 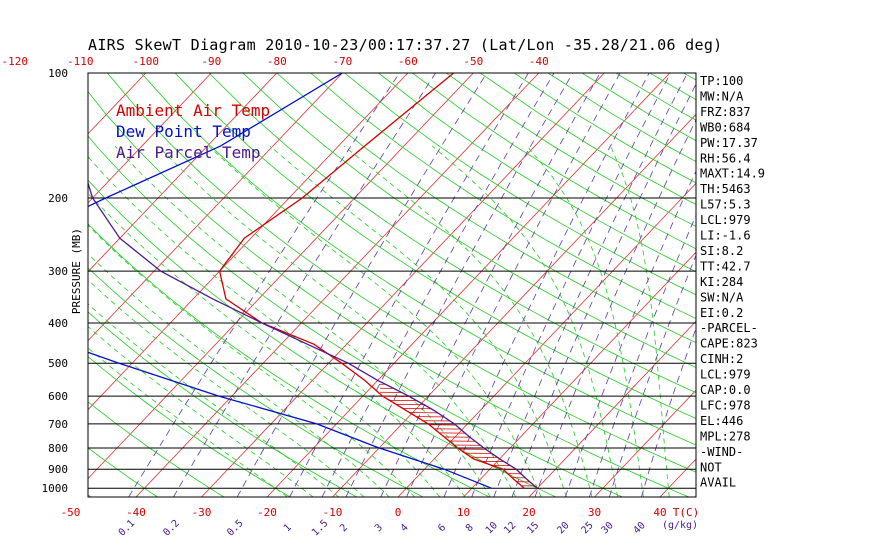 What do you see at coordinates (718, 483) in the screenshot?
I see `index-label: AVAIL` at bounding box center [718, 483].